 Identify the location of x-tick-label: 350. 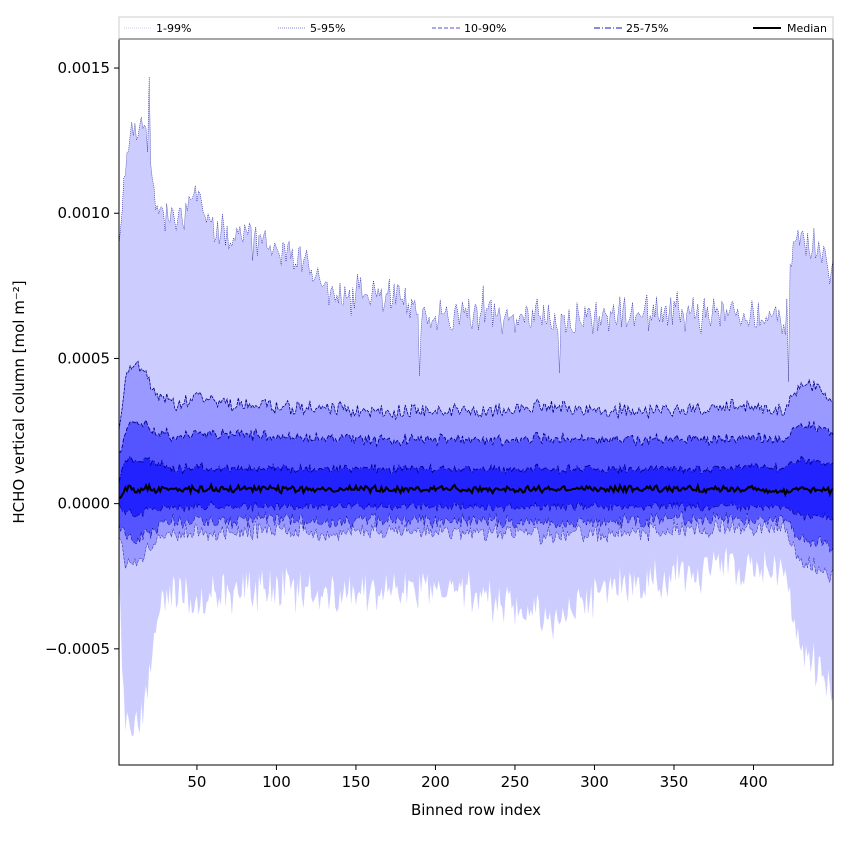
(674, 782).